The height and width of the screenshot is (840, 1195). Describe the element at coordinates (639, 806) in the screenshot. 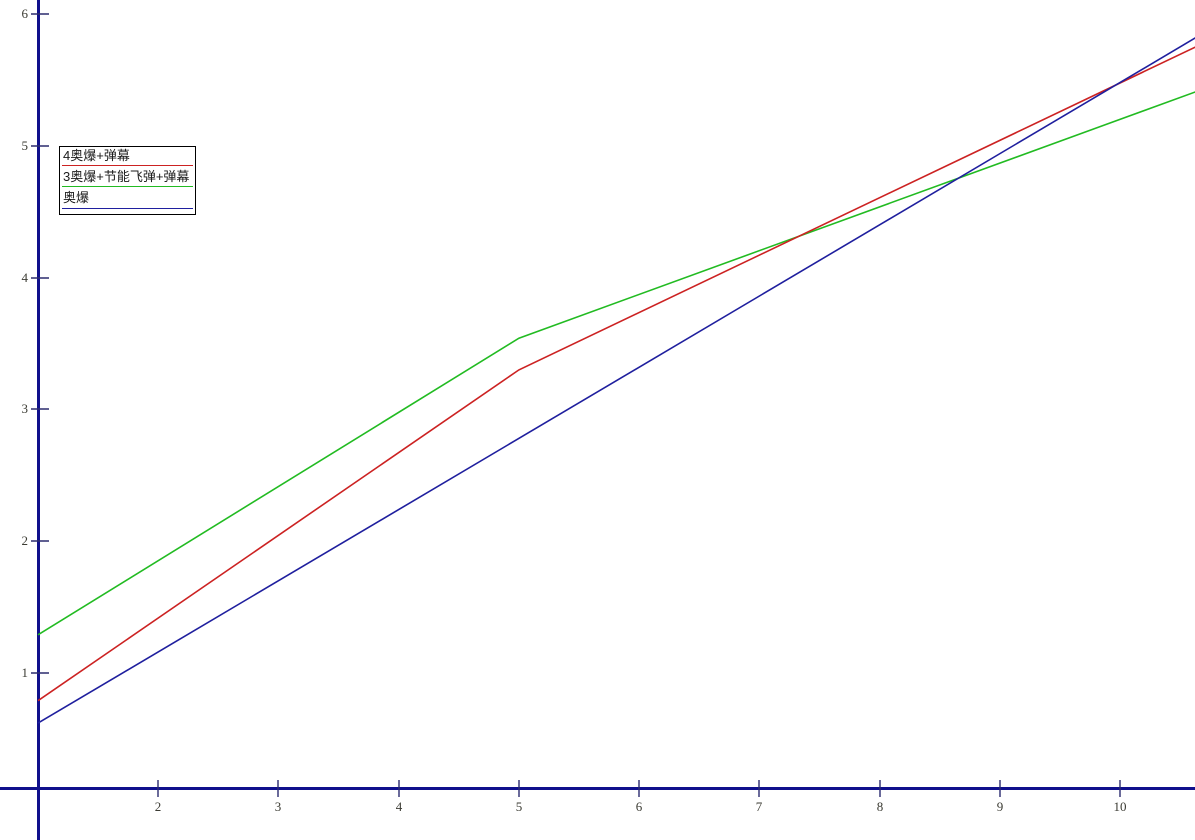

I see `x-tick-label-6: 6` at that location.